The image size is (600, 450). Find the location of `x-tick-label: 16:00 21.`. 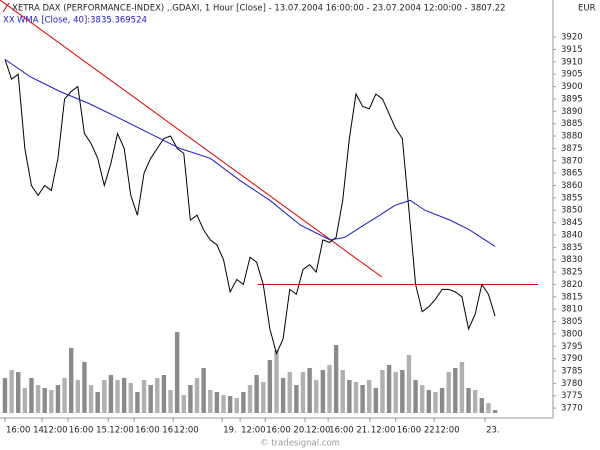

x-tick-label: 16:00 21. is located at coordinates (349, 431).